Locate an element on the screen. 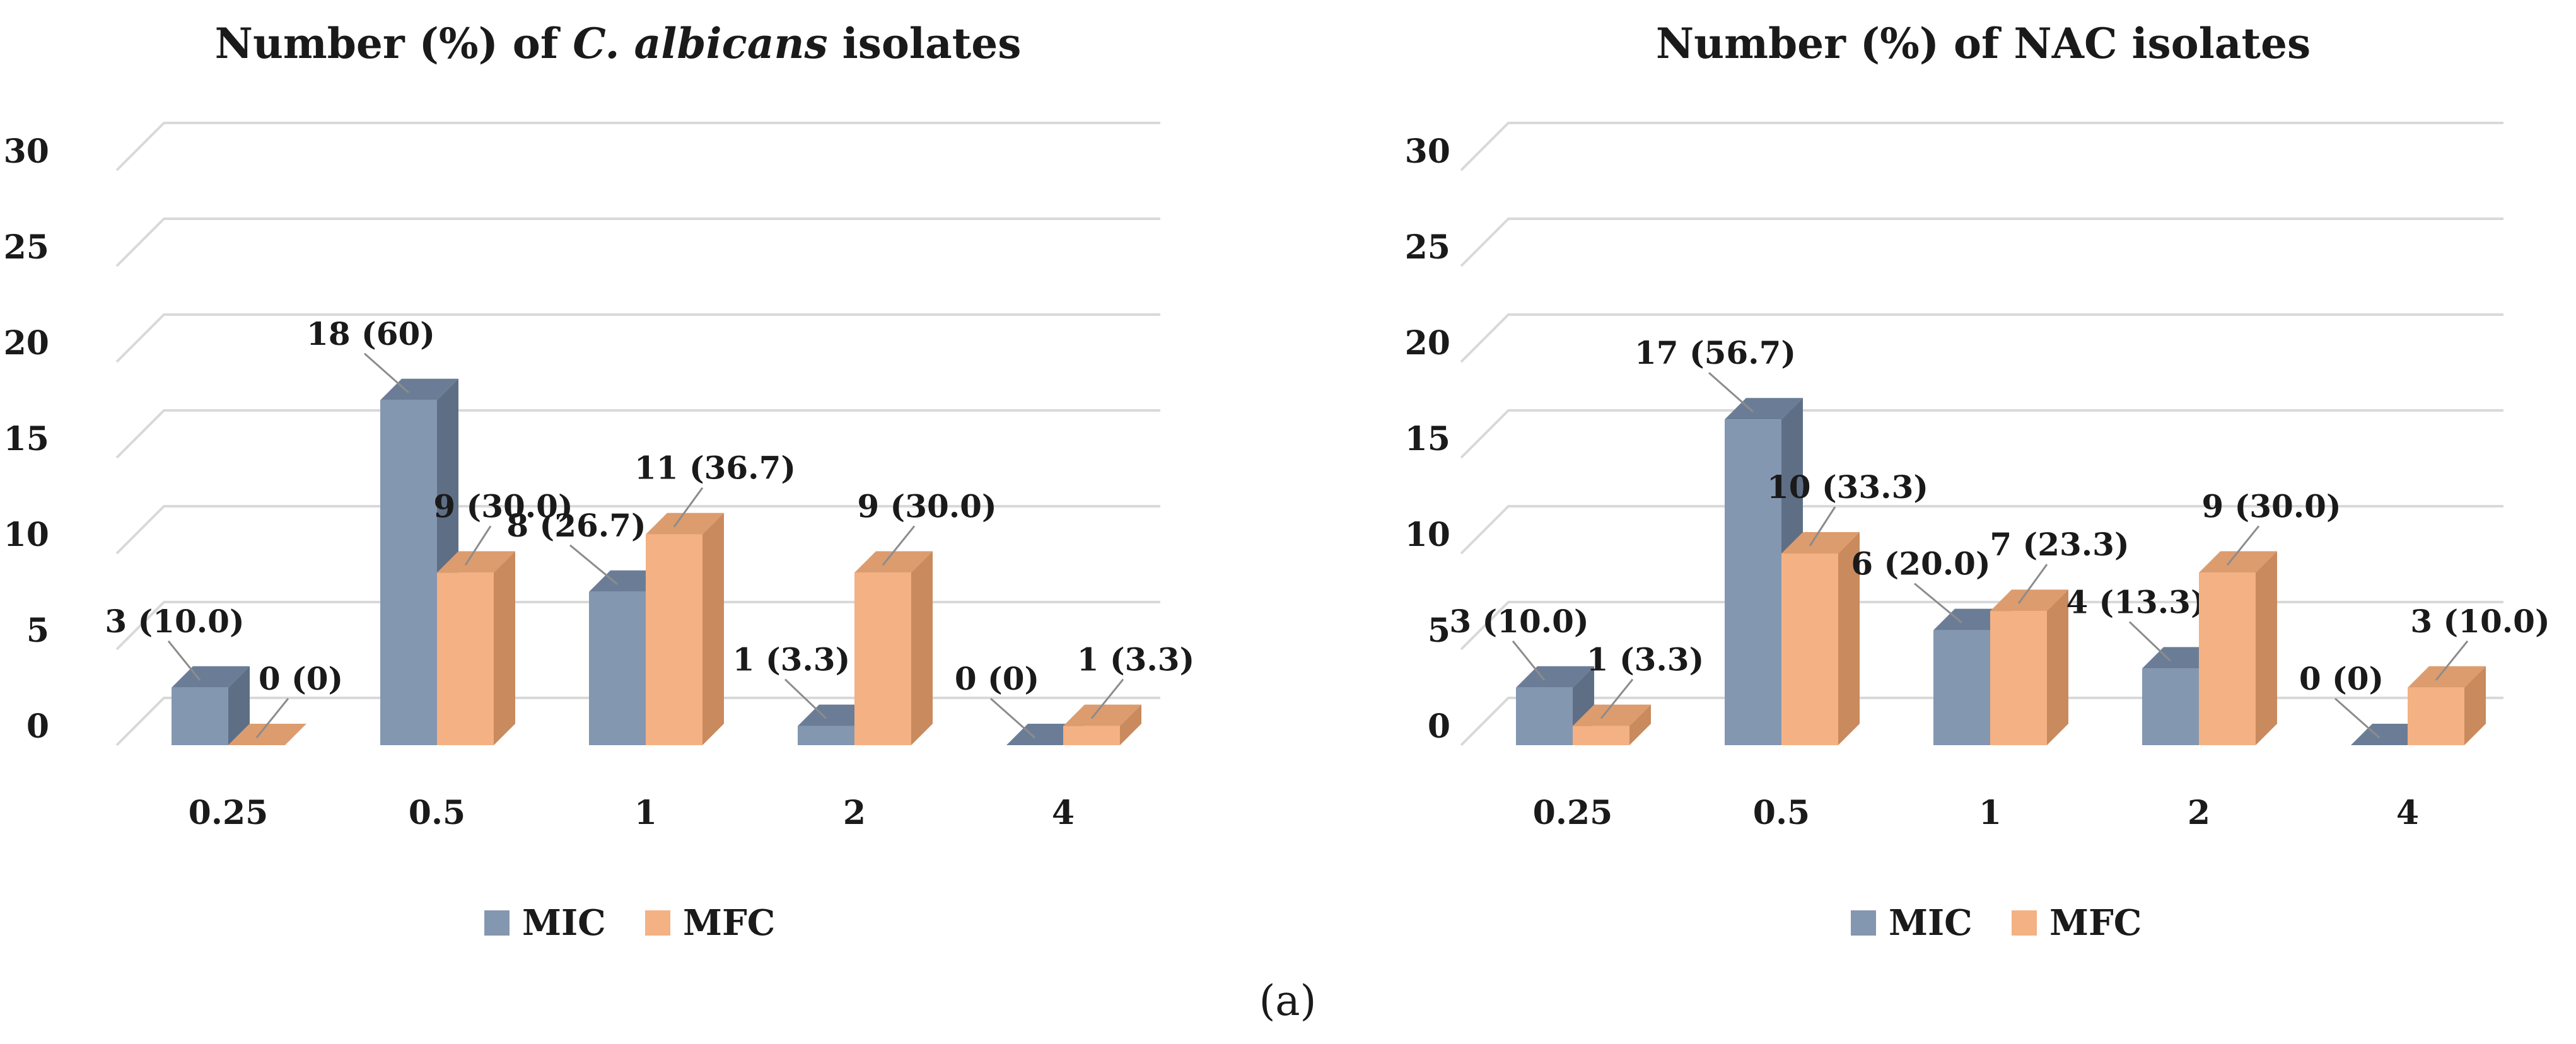 The width and height of the screenshot is (2576, 1044). data-label: 11 (36.7) is located at coordinates (715, 469).